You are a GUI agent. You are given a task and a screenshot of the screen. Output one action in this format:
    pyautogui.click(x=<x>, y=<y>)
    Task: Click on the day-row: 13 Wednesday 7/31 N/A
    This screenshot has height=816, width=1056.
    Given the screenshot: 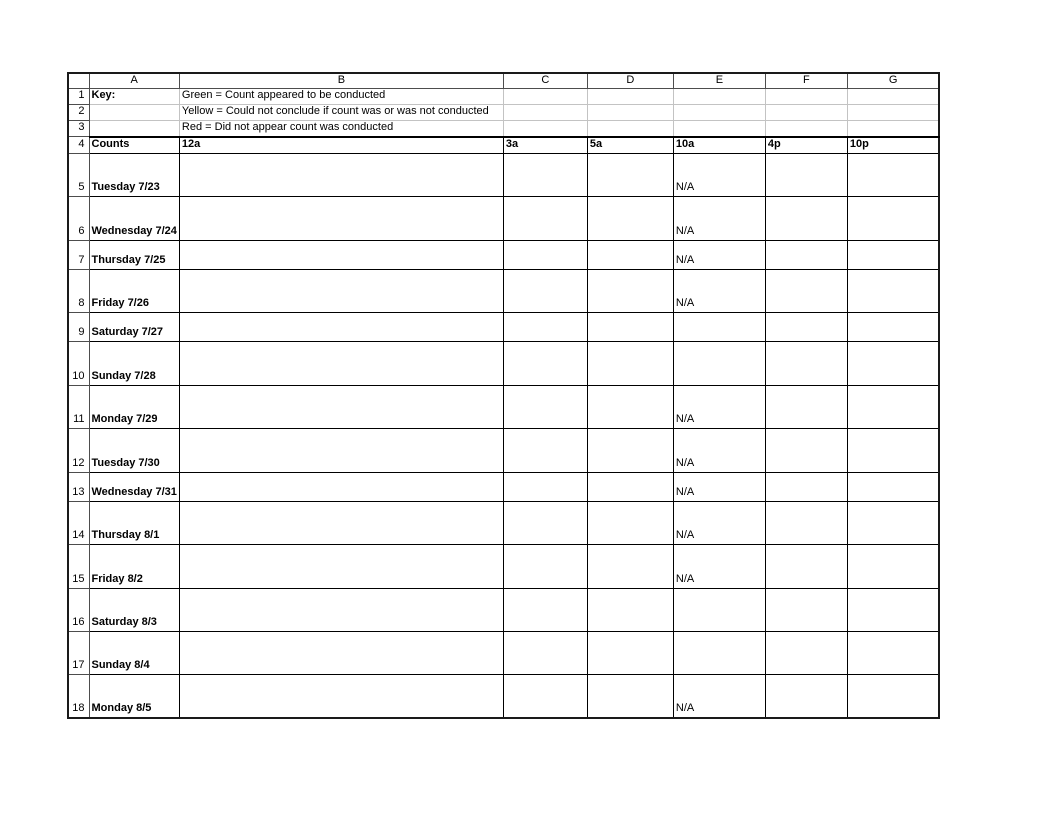 What is the action you would take?
    pyautogui.click(x=503, y=486)
    